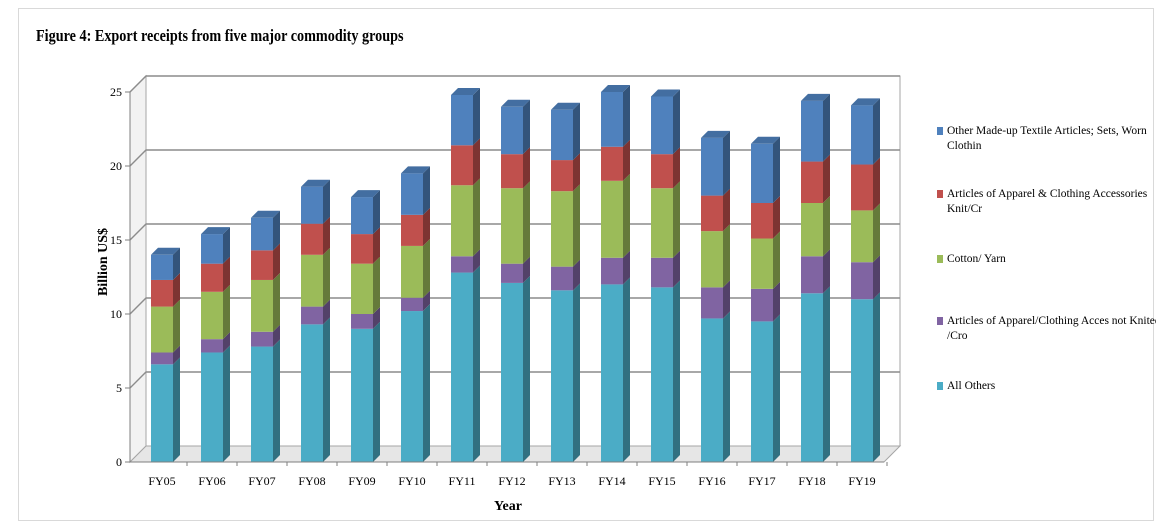 This screenshot has height=523, width=1156. Describe the element at coordinates (508, 506) in the screenshot. I see `x-axis-title: Year` at that location.